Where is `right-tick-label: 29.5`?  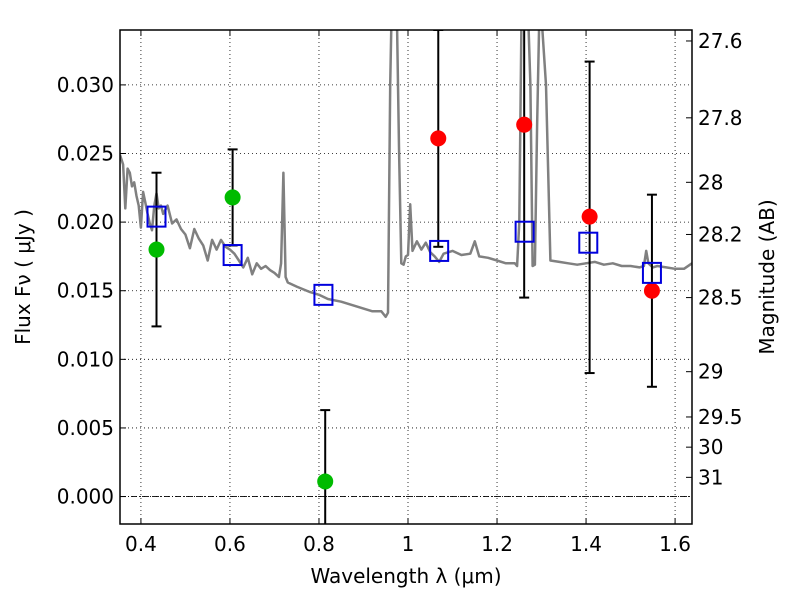
right-tick-label: 29.5 is located at coordinates (720, 417).